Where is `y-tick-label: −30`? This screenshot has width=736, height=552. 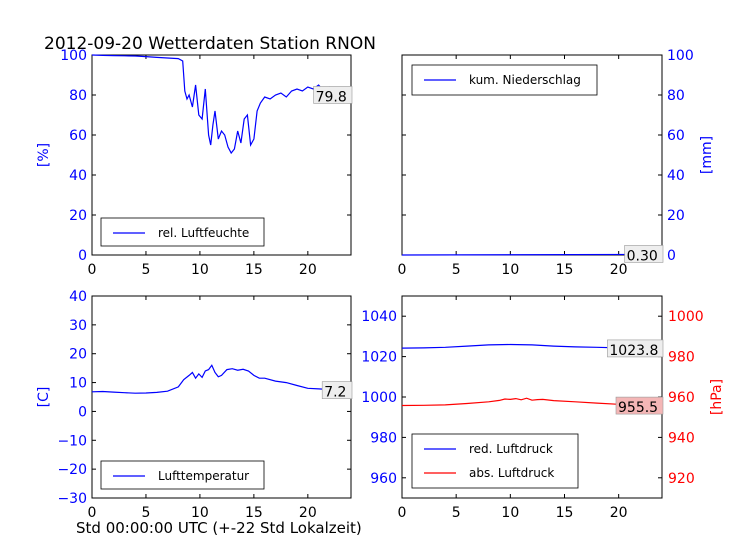
y-tick-label: −30 is located at coordinates (72, 499).